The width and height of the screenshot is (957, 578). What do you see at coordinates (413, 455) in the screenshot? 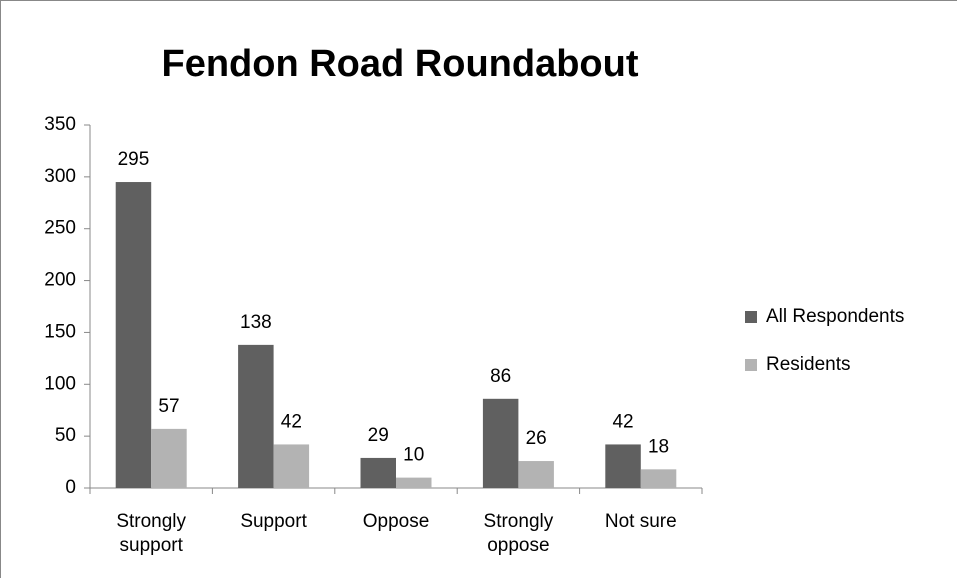
I see `value-label: 10` at bounding box center [413, 455].